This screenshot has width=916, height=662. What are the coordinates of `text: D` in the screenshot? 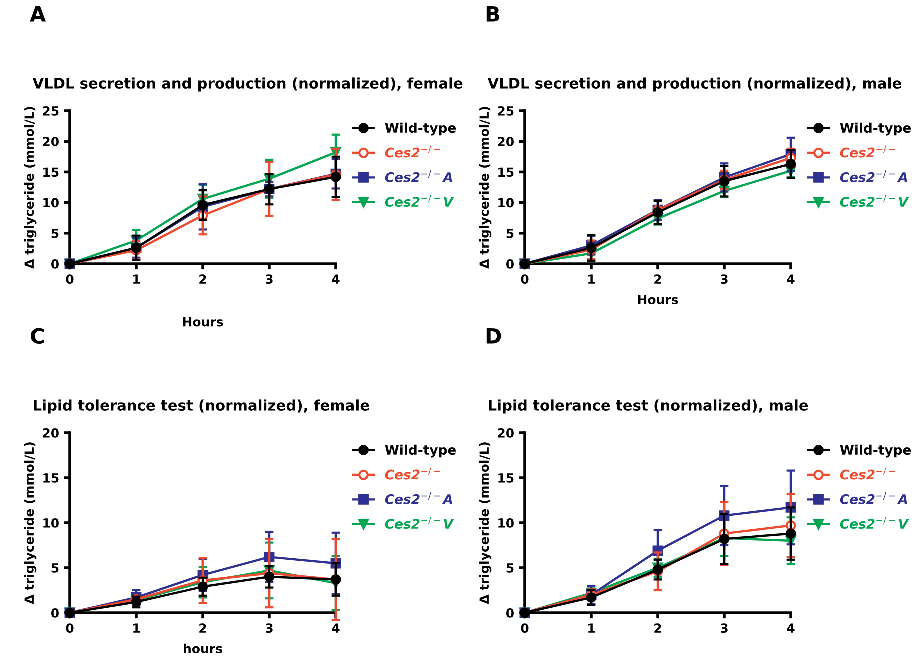 It's located at (494, 336).